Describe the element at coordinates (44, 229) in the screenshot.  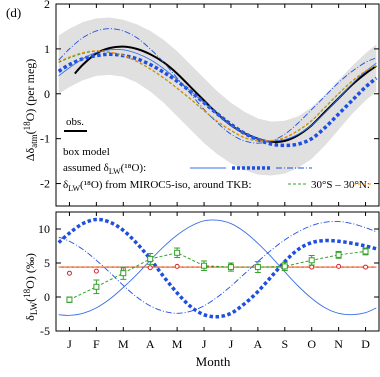
I see `y-tick-label: 10` at that location.